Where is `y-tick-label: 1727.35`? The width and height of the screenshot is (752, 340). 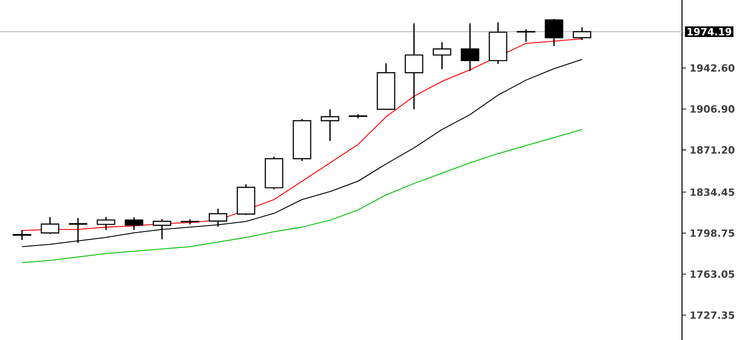 y-tick-label: 1727.35 is located at coordinates (712, 315).